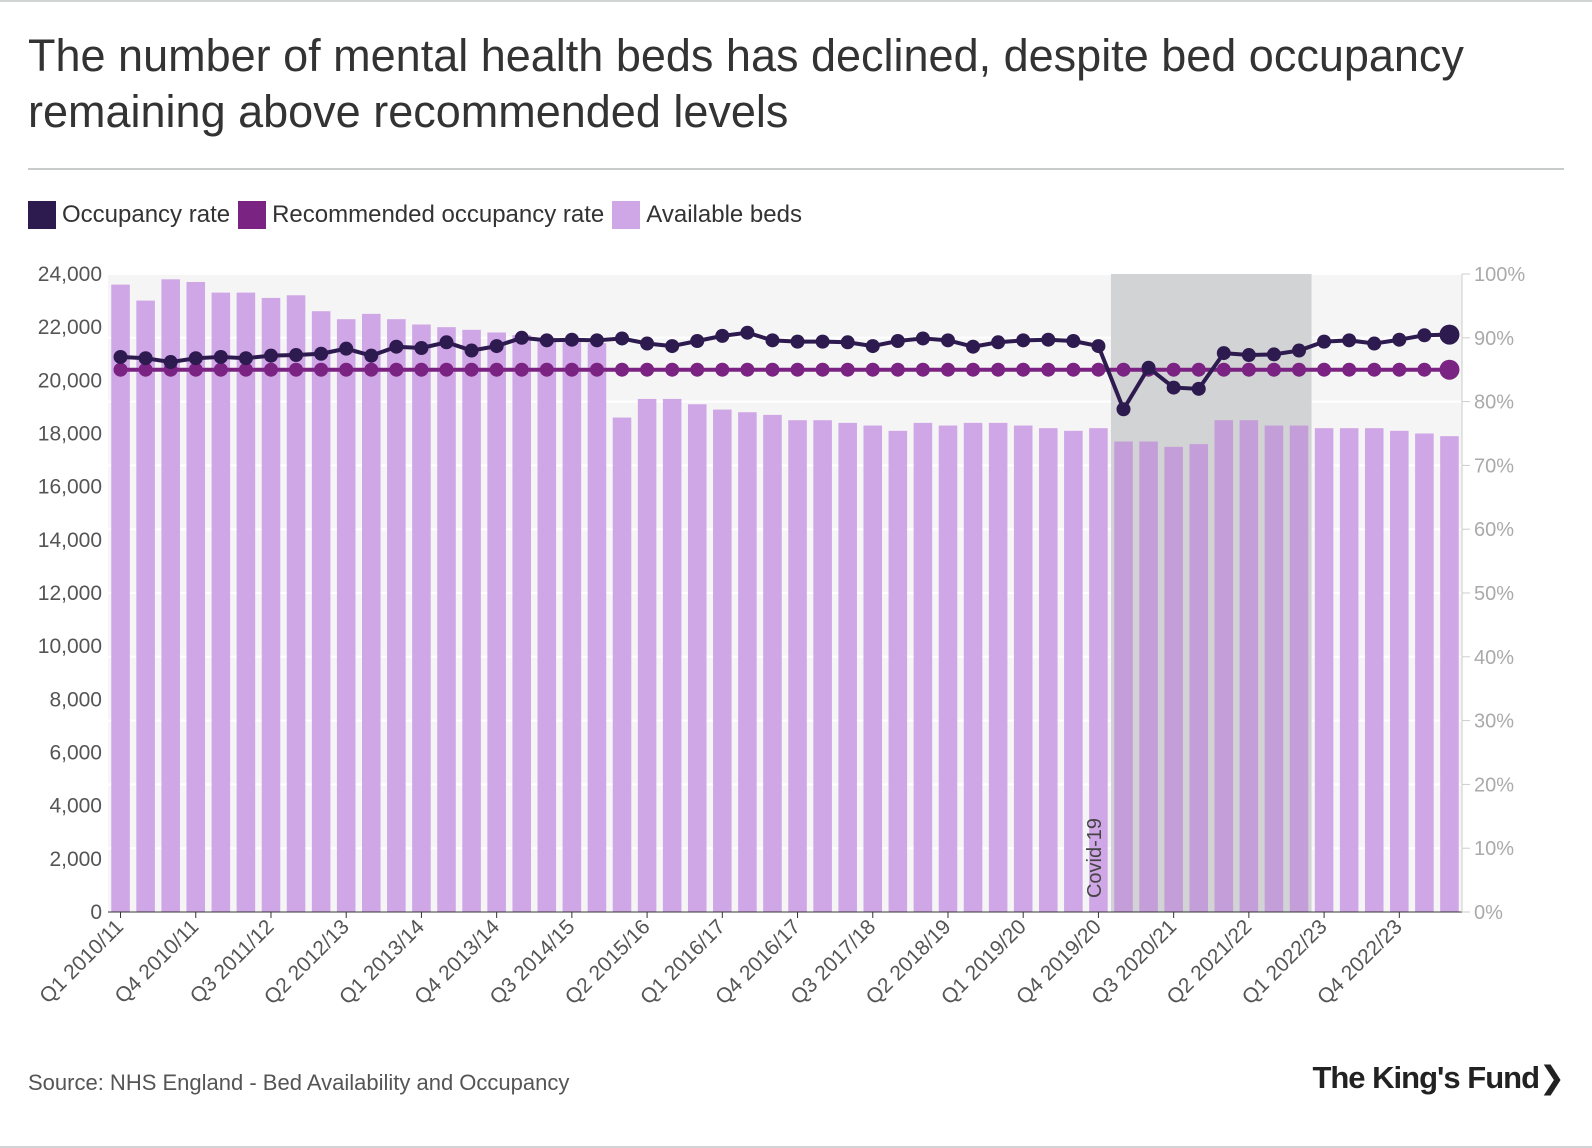  Describe the element at coordinates (707, 215) in the screenshot. I see `legend-item-beds: Available beds` at that location.